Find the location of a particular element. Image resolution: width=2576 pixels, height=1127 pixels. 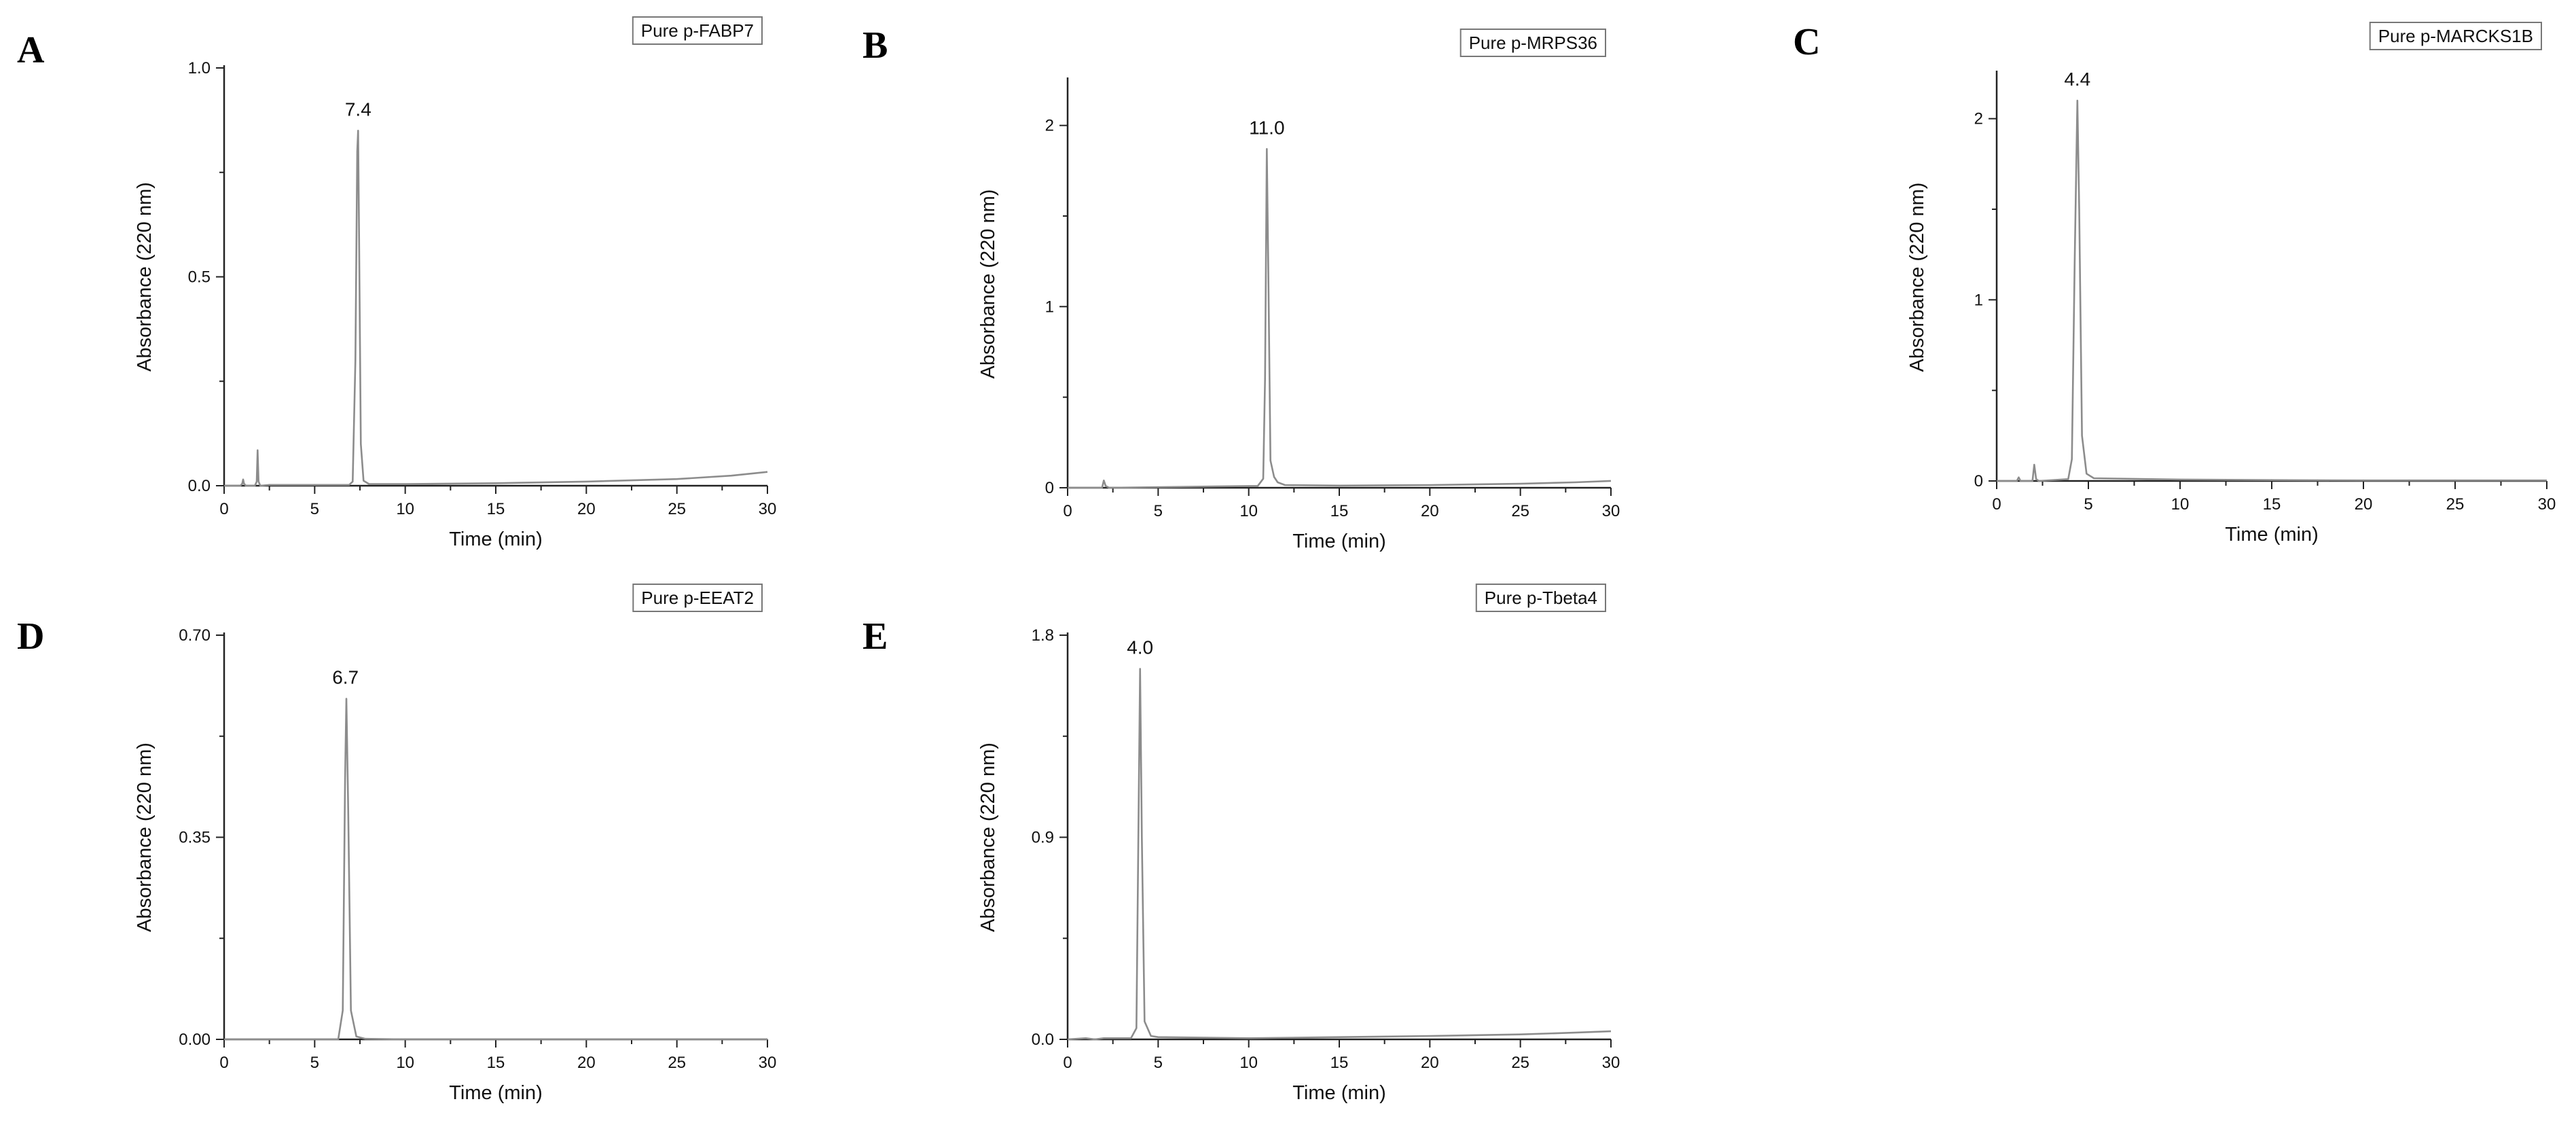

panel-letter: A is located at coordinates (31, 50).